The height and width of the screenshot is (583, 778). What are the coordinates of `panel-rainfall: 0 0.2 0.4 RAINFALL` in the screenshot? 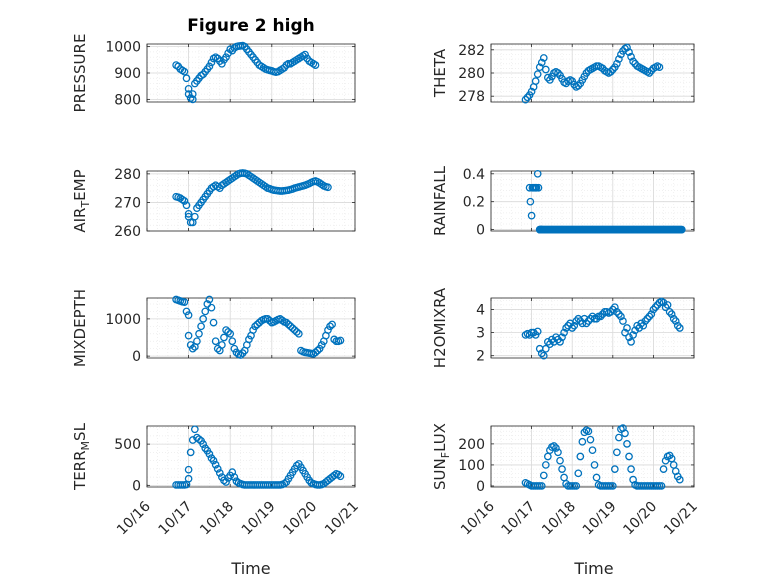 It's located at (563, 202).